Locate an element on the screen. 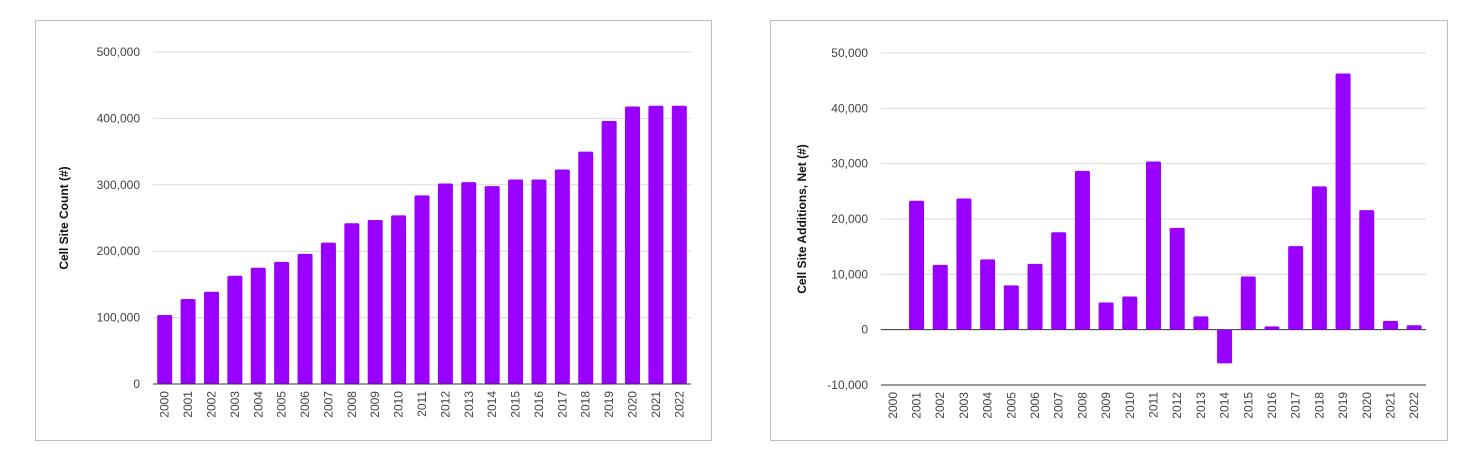 The image size is (1463, 460). y-tick-label: 20,000 is located at coordinates (849, 219).